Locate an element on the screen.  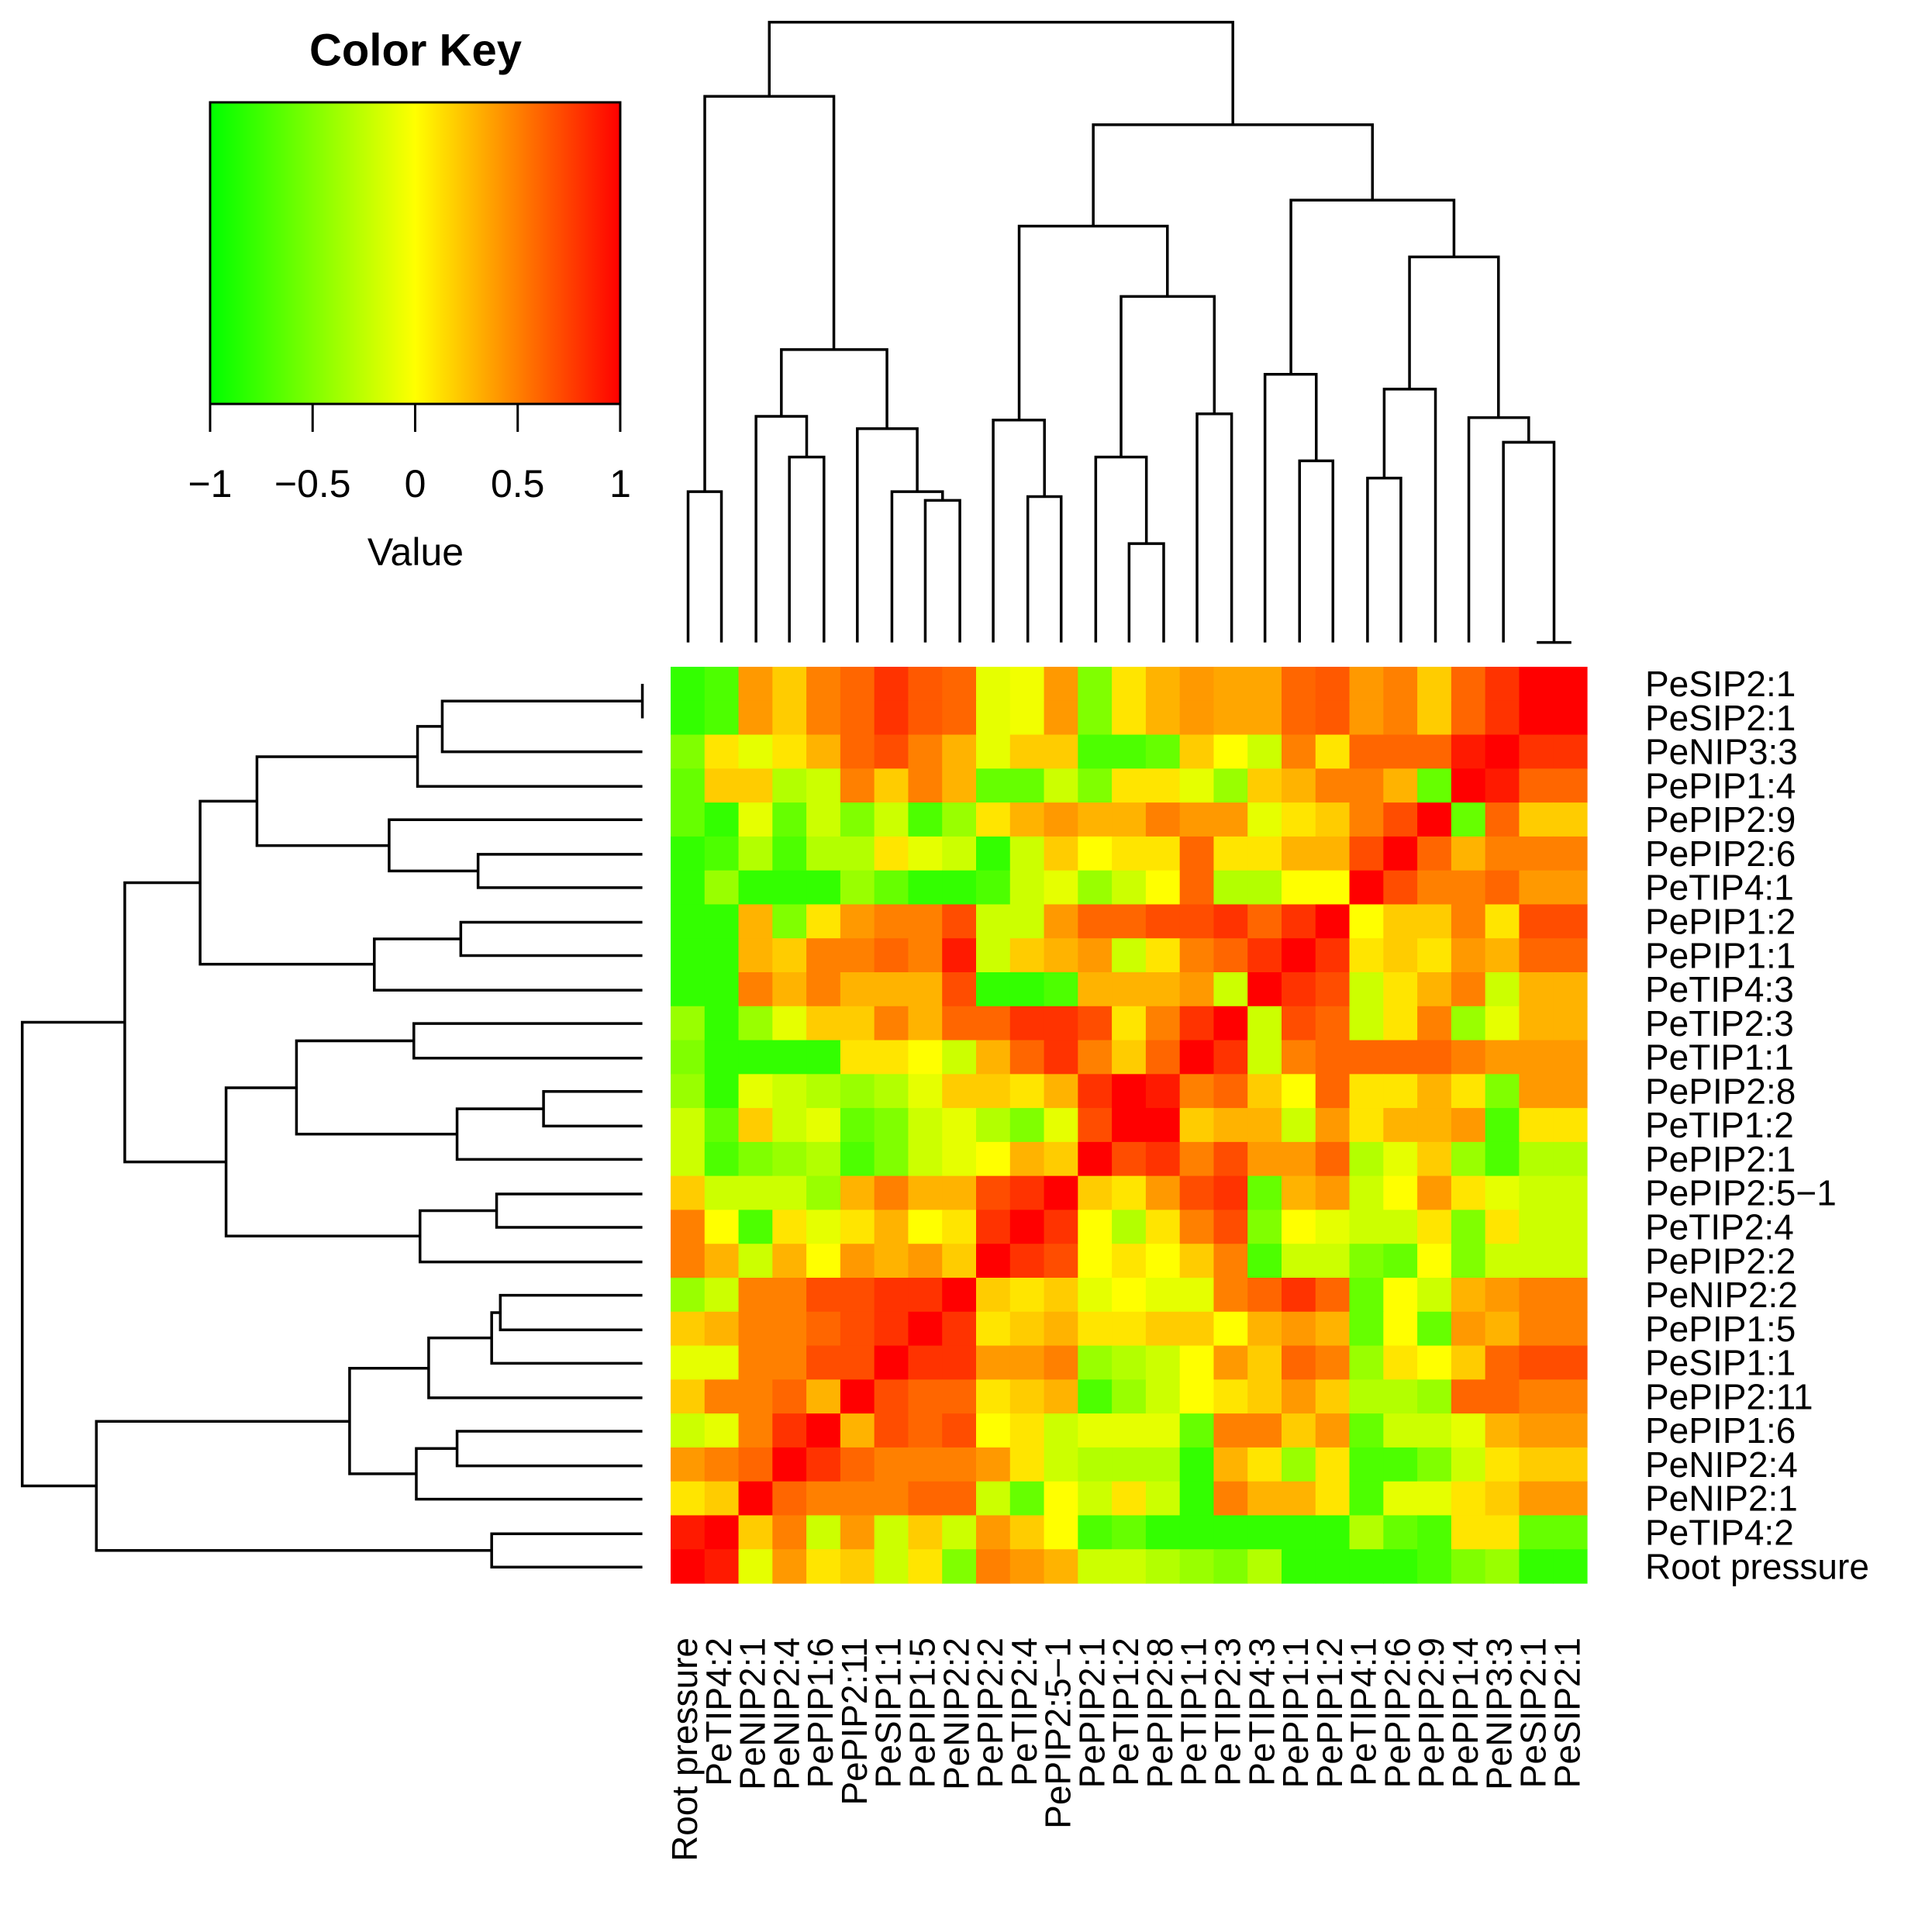
column-label: Root pressure is located at coordinates (684, 1749).